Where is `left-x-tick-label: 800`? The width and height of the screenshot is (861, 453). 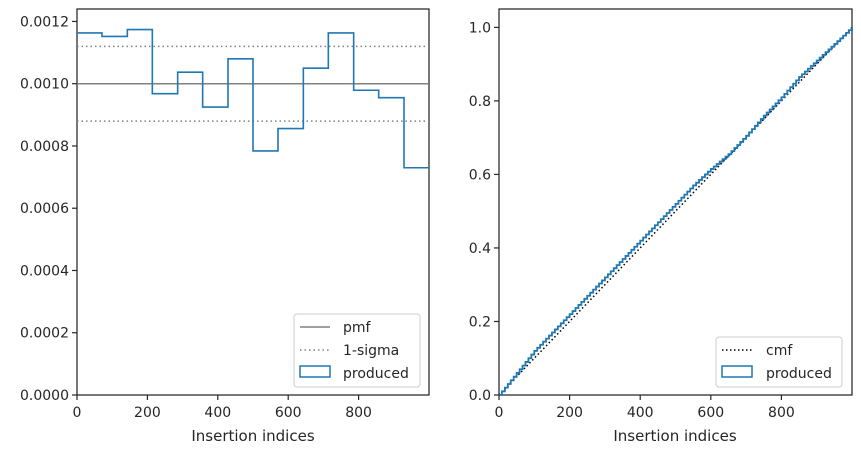
left-x-tick-label: 800 is located at coordinates (358, 413).